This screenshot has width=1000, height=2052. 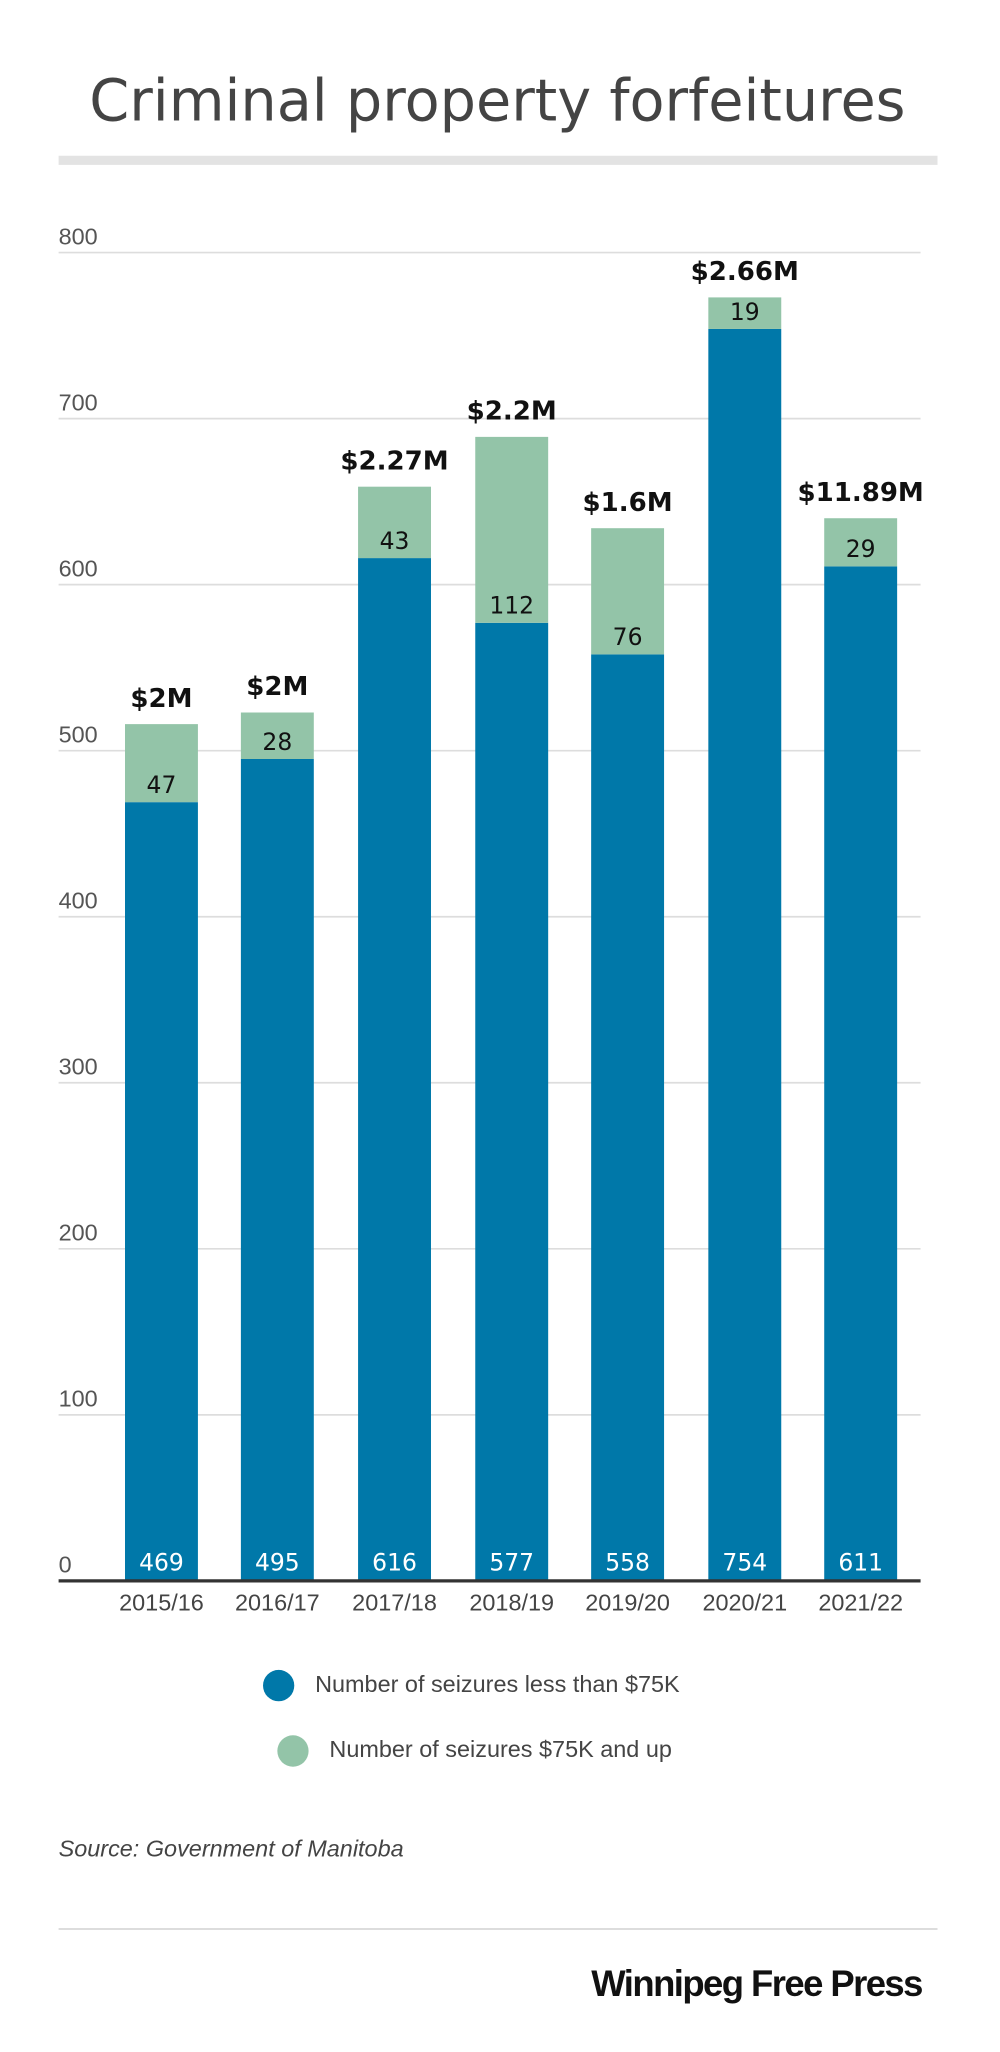 What do you see at coordinates (511, 1562) in the screenshot?
I see `value-label: 577` at bounding box center [511, 1562].